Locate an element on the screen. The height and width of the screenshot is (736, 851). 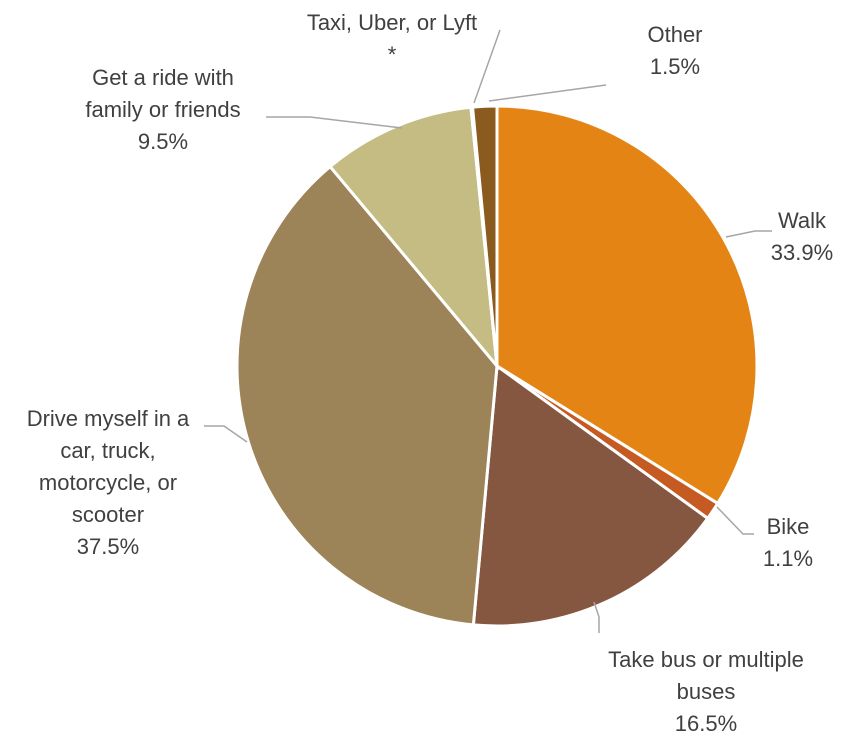
slice-label-4: Get a ride with family or friends 9.5% is located at coordinates (162, 109).